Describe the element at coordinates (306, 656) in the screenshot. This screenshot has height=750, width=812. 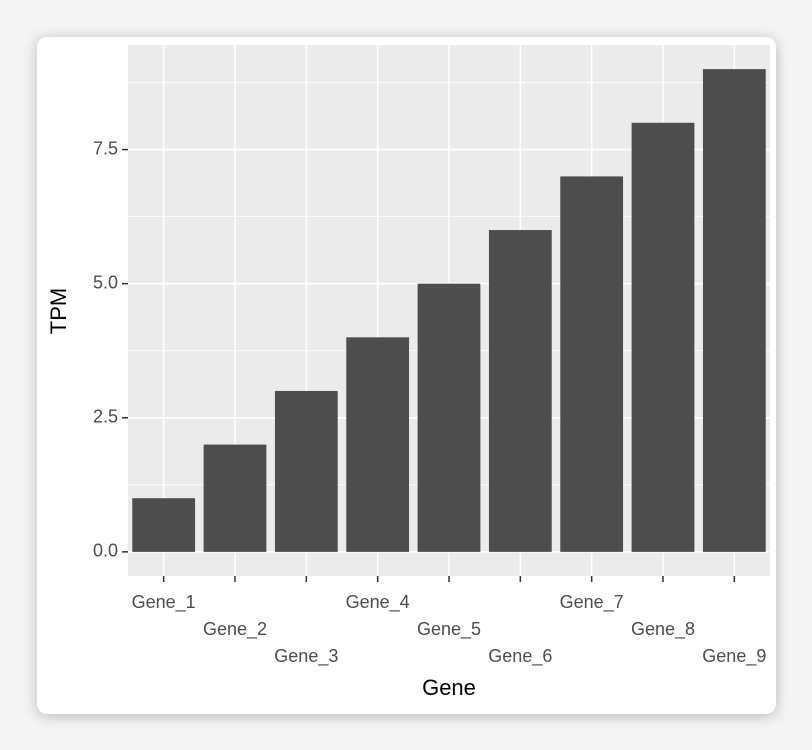
I see `x-tick-label: Gene_3` at that location.